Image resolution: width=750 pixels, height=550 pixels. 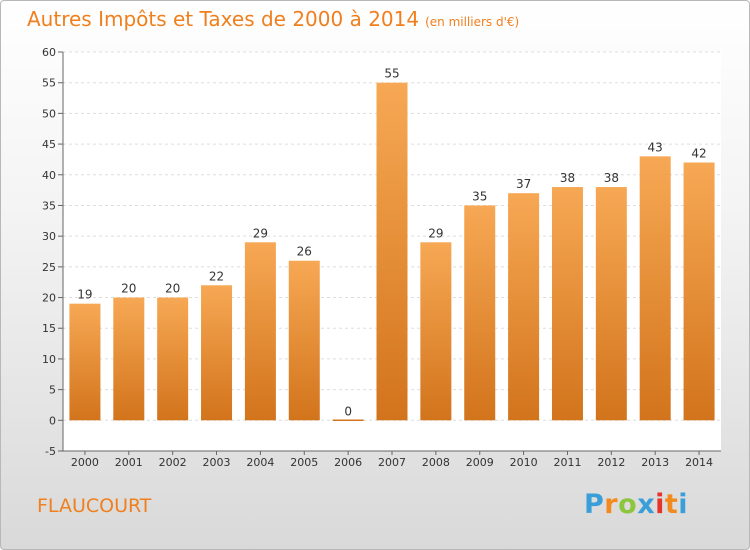 What do you see at coordinates (698, 153) in the screenshot?
I see `data-label: 42` at bounding box center [698, 153].